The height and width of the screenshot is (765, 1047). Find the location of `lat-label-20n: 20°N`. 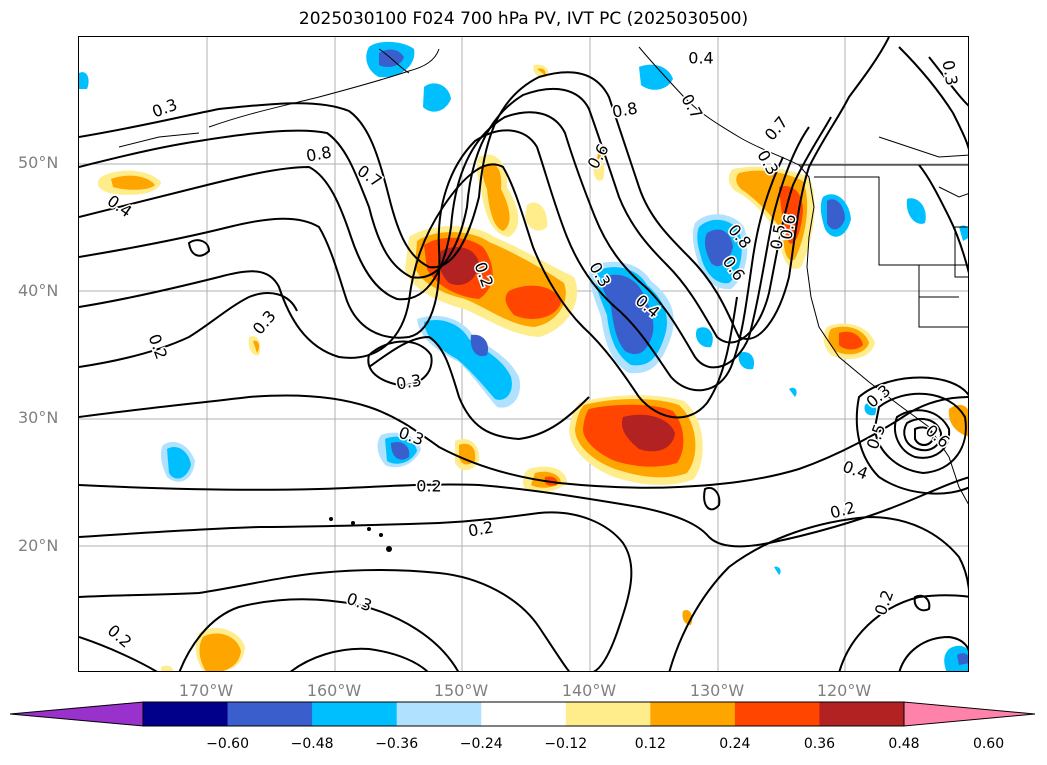

lat-label-20n: 20°N is located at coordinates (38, 545).